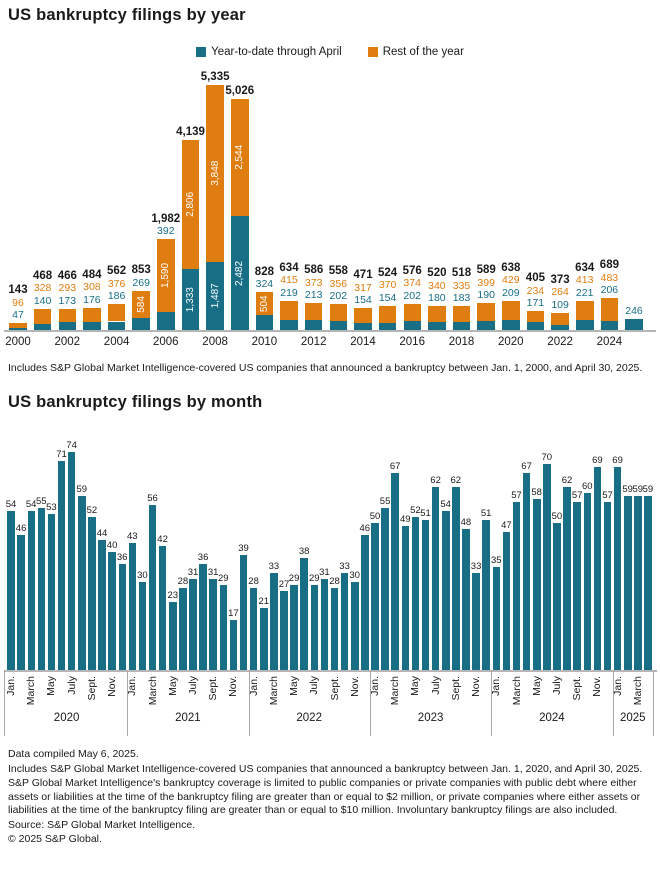  I want to click on yearly-total-label: 638, so click(511, 267).